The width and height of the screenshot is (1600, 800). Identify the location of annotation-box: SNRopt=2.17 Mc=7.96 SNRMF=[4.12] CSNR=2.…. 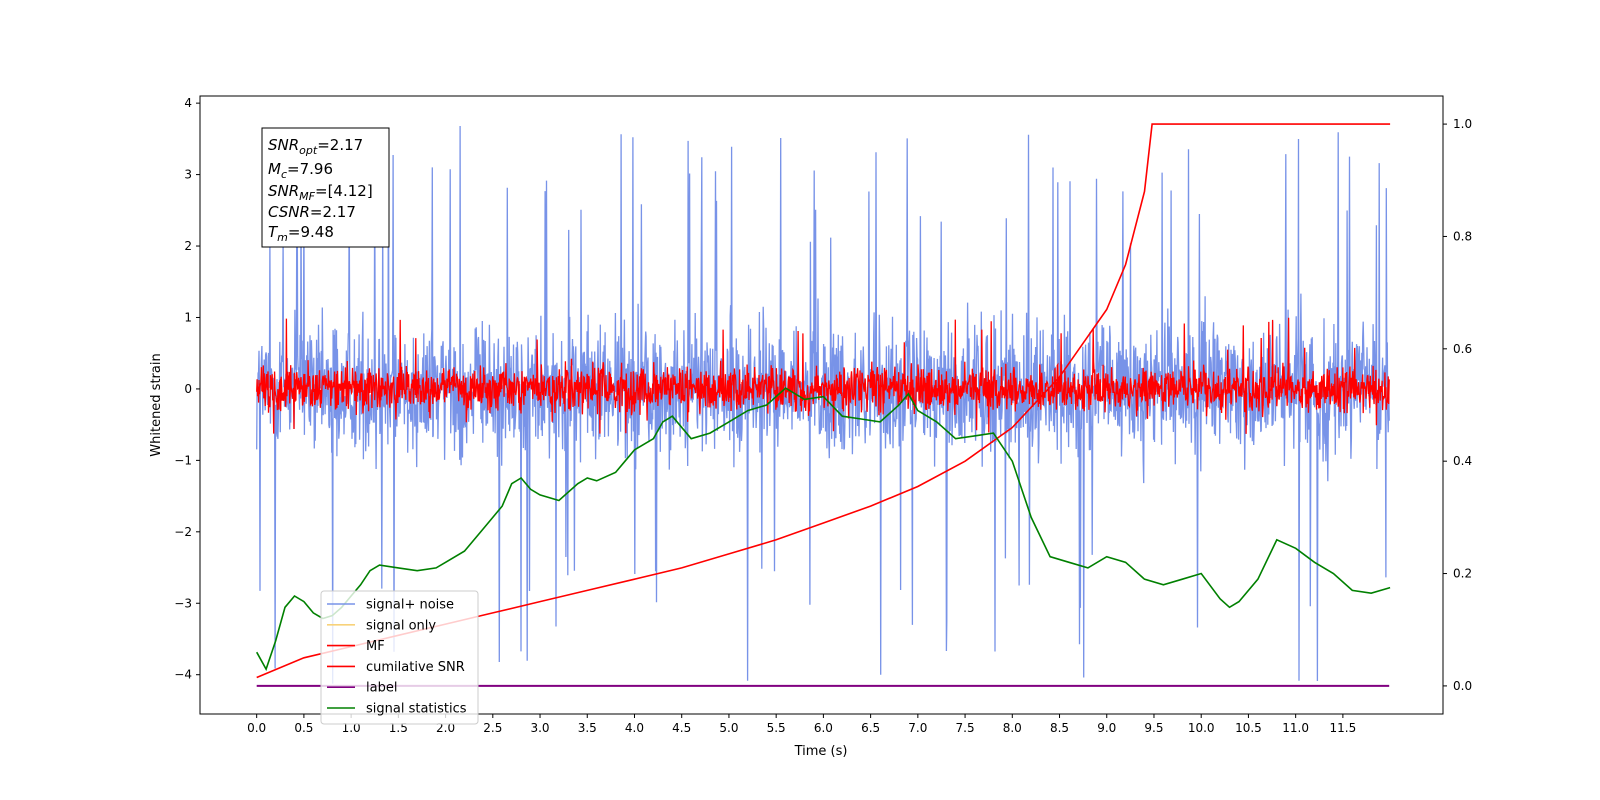
(325, 187).